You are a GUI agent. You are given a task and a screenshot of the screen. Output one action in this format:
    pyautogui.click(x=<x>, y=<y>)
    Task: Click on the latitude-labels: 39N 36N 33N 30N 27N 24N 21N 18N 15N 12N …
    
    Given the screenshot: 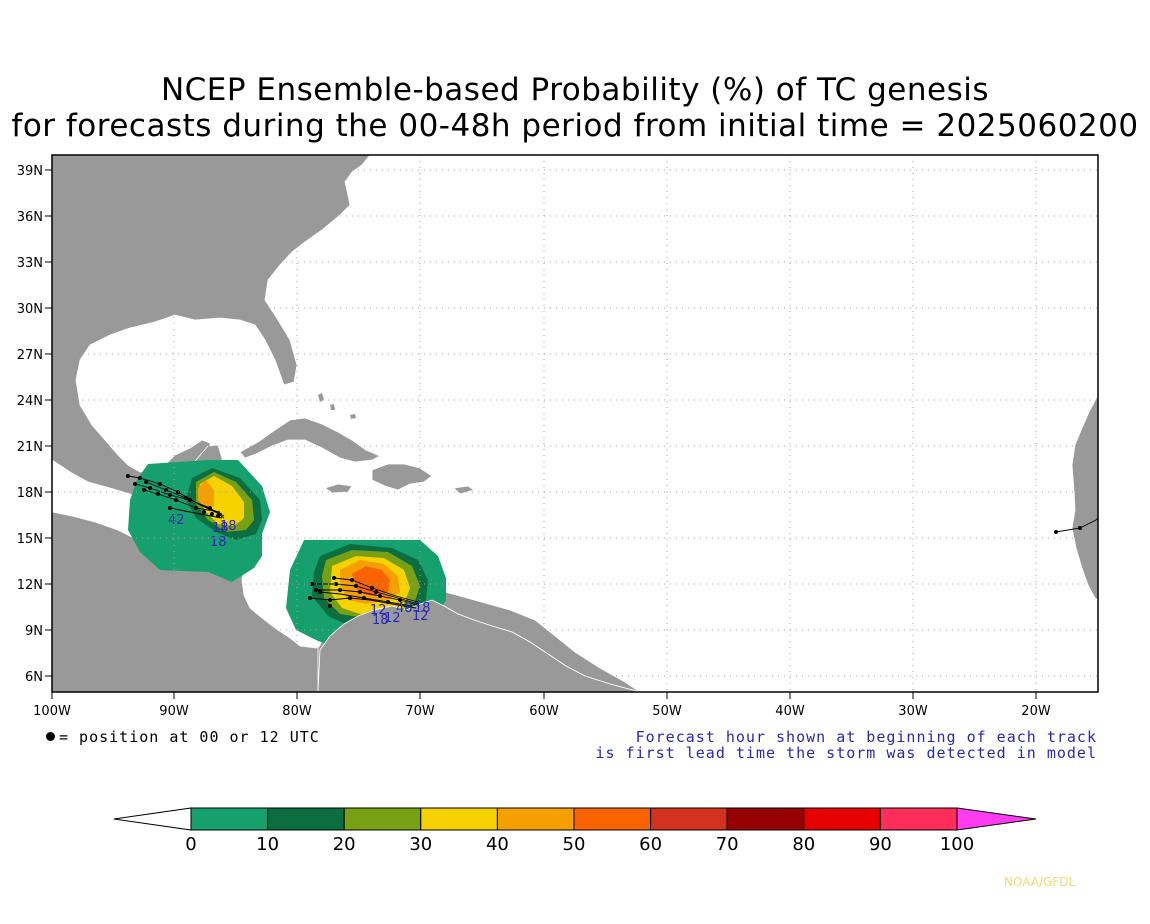 What is the action you would take?
    pyautogui.click(x=30, y=424)
    